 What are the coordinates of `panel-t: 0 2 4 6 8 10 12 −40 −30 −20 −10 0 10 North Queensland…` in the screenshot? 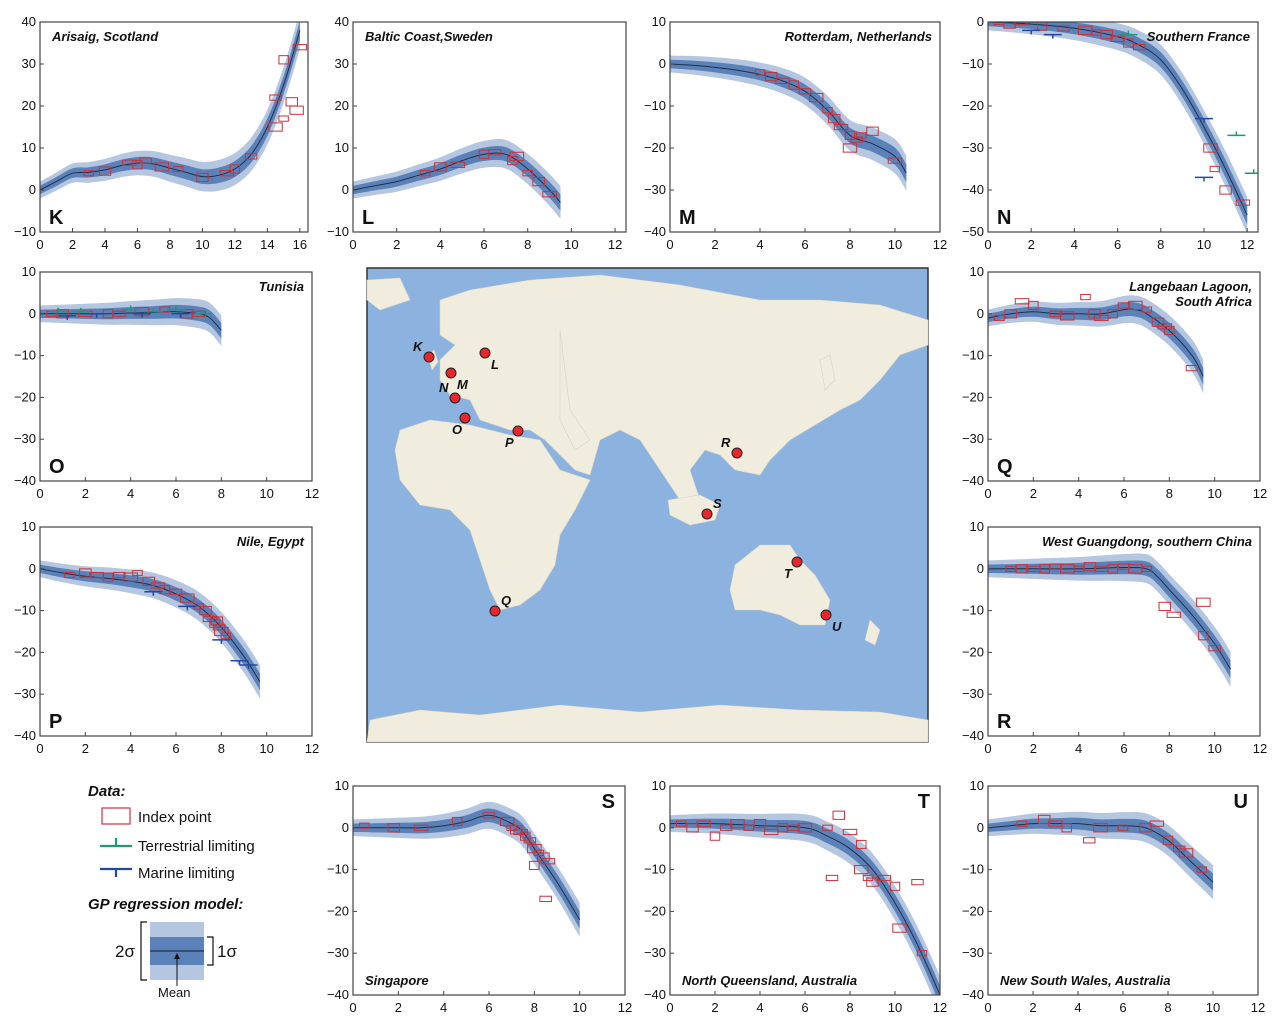 It's located at (795, 896).